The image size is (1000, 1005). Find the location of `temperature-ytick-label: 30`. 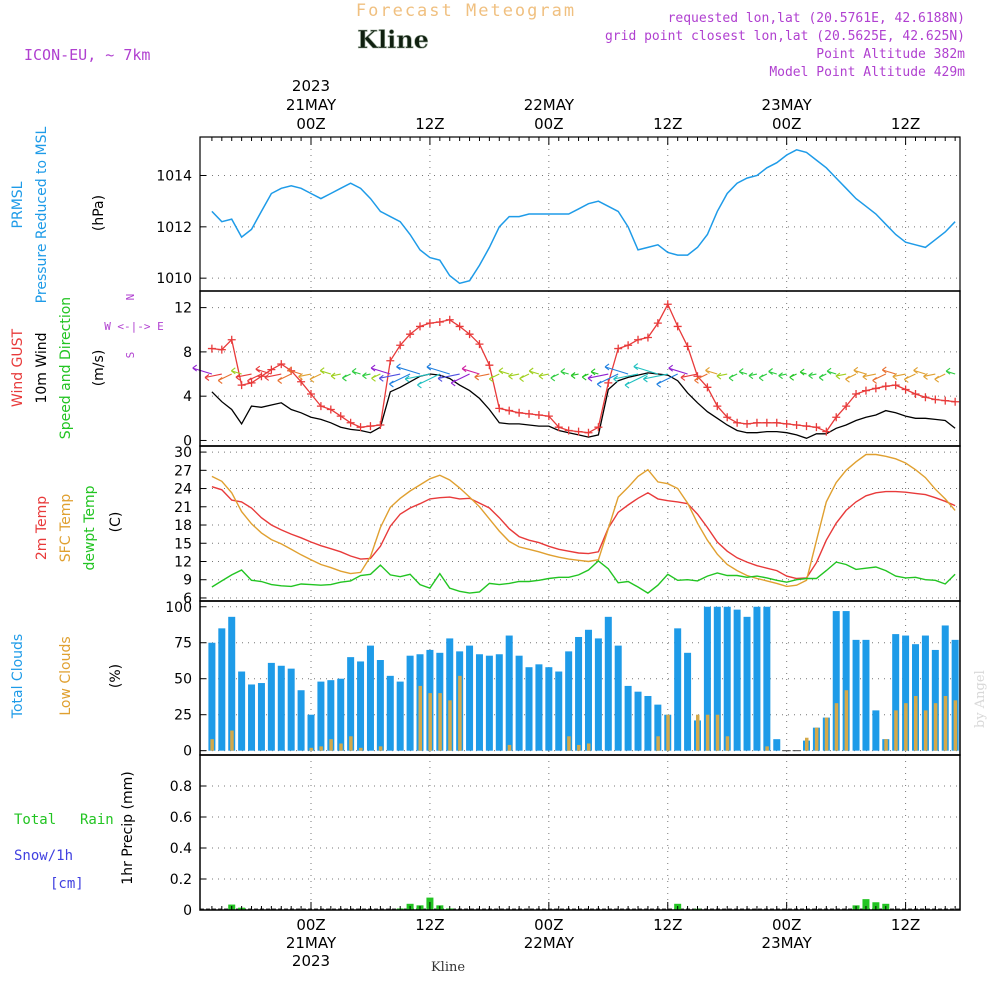

temperature-ytick-label: 30 is located at coordinates (183, 453).